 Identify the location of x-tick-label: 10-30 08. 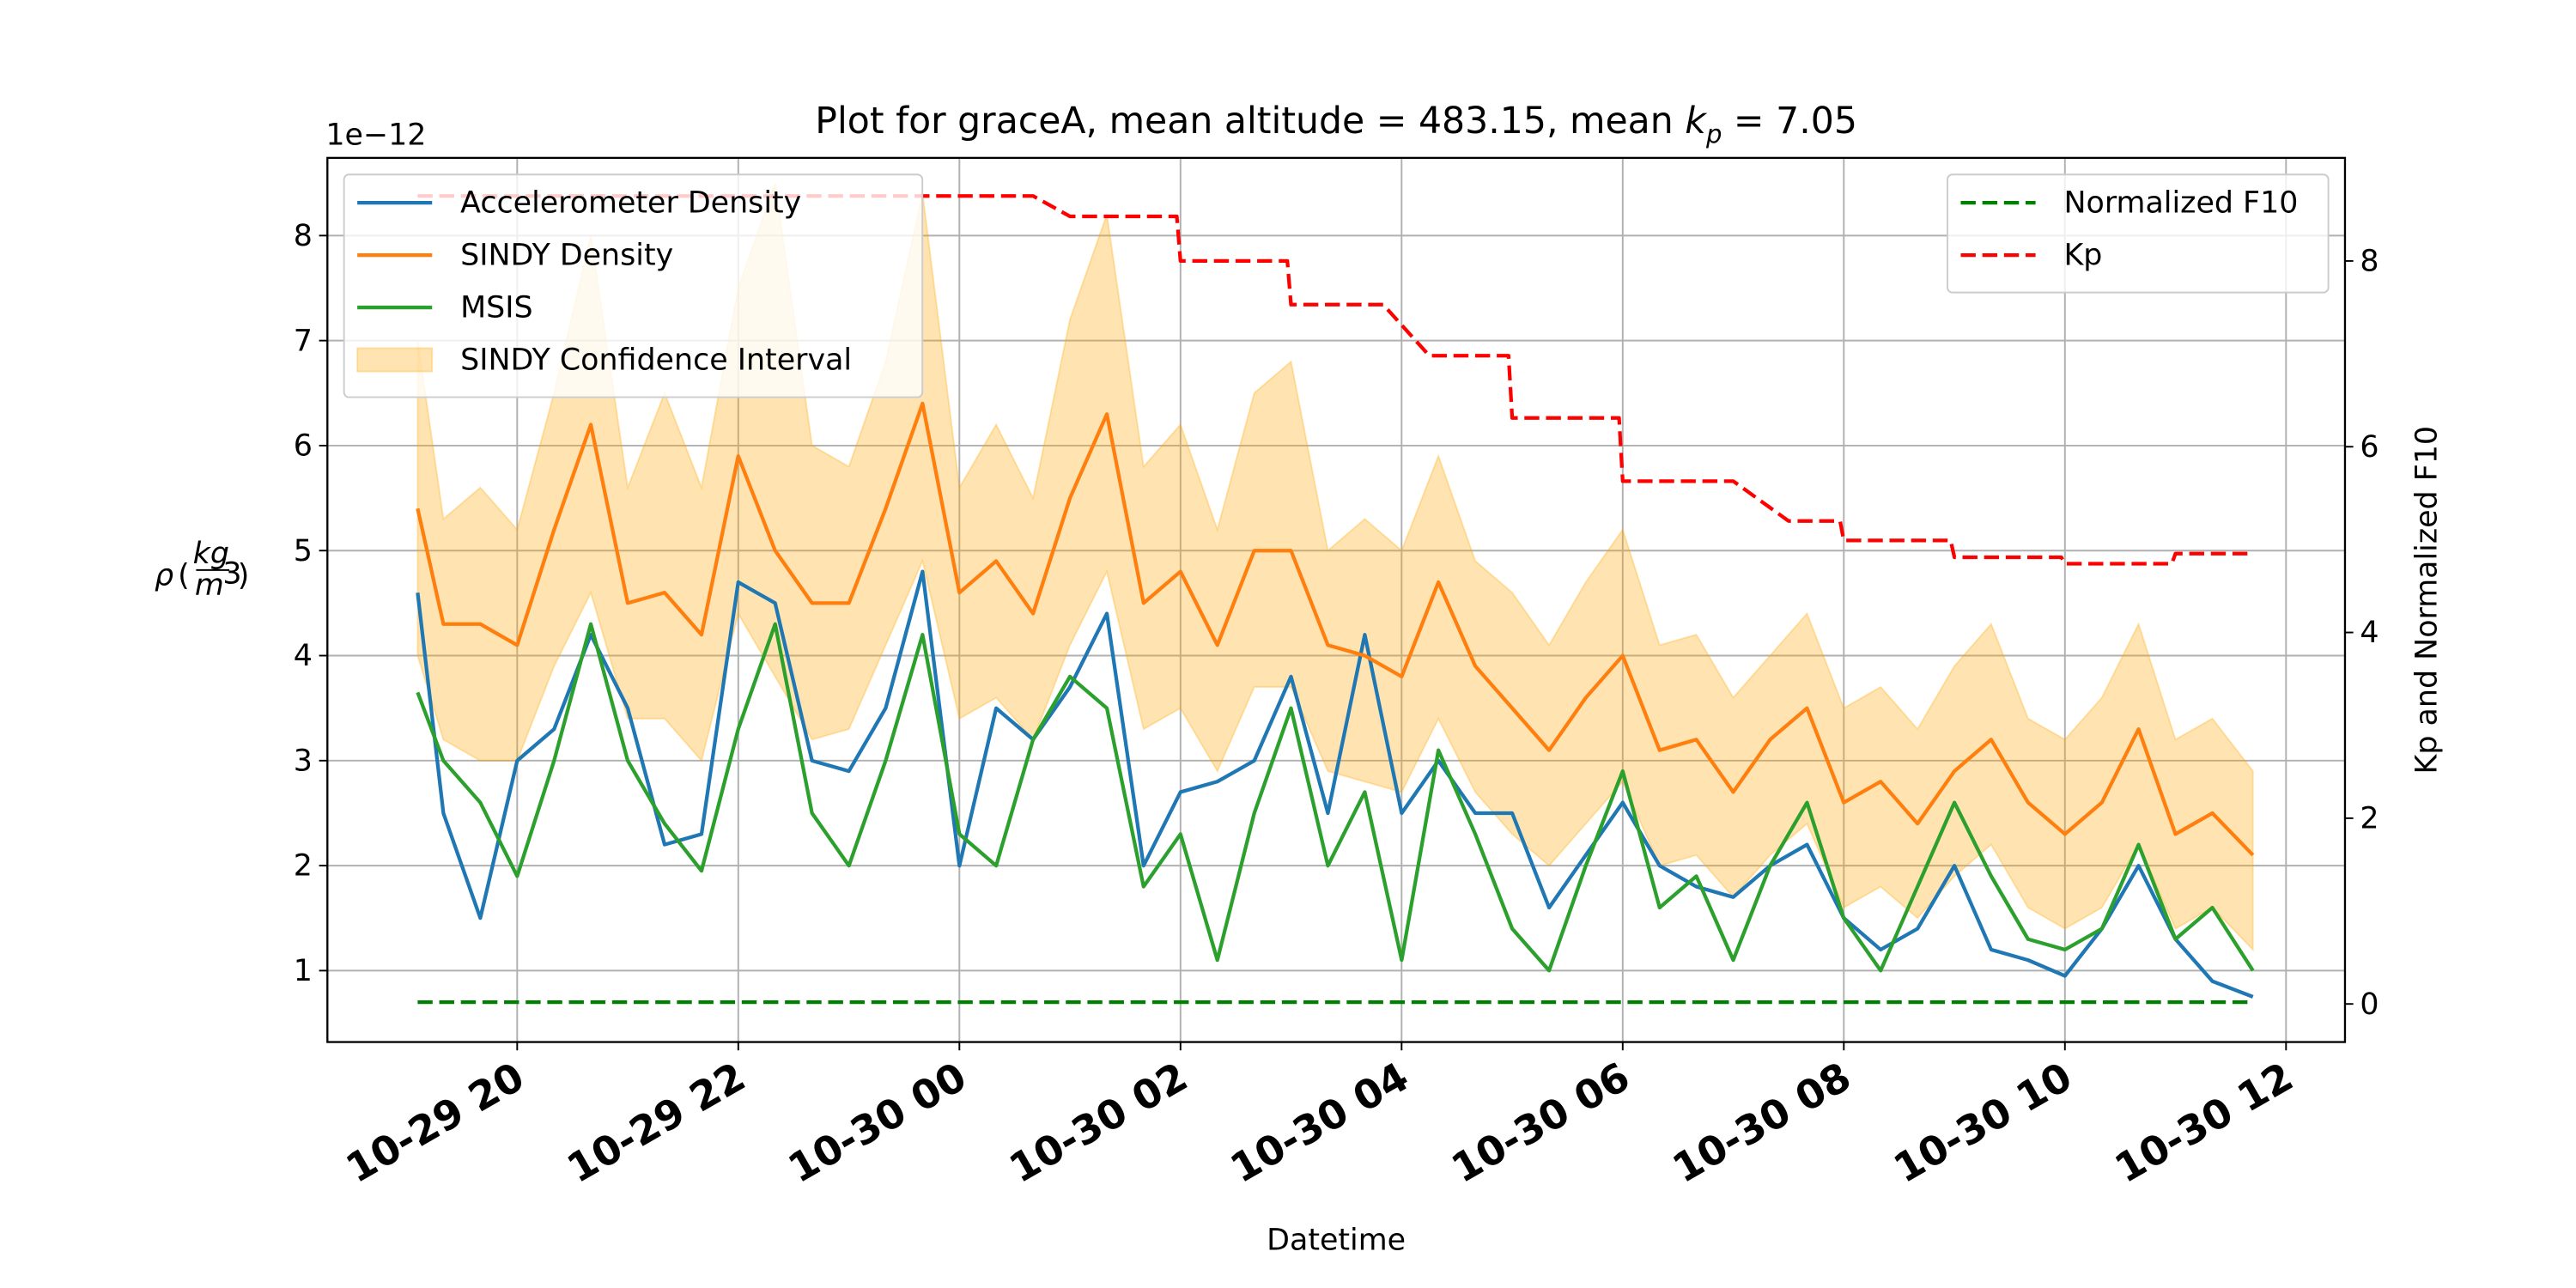
(1762, 1123).